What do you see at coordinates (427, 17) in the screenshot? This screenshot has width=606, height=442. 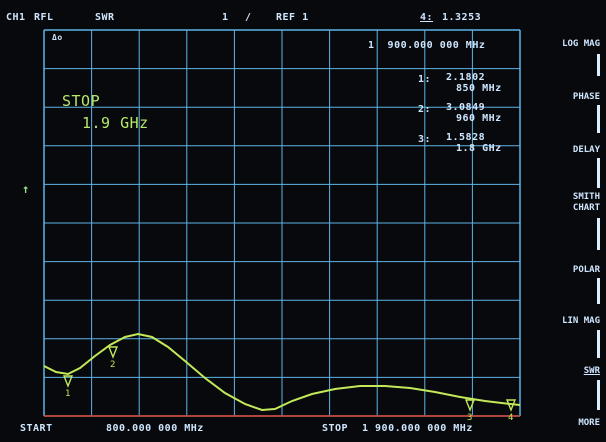 I see `marker4-label: 4:` at bounding box center [427, 17].